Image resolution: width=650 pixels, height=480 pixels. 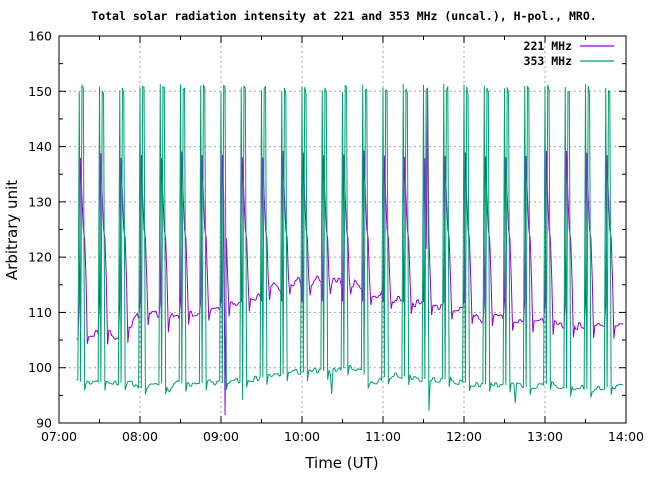 I want to click on x-tick-10:00: 10:00, so click(x=302, y=436).